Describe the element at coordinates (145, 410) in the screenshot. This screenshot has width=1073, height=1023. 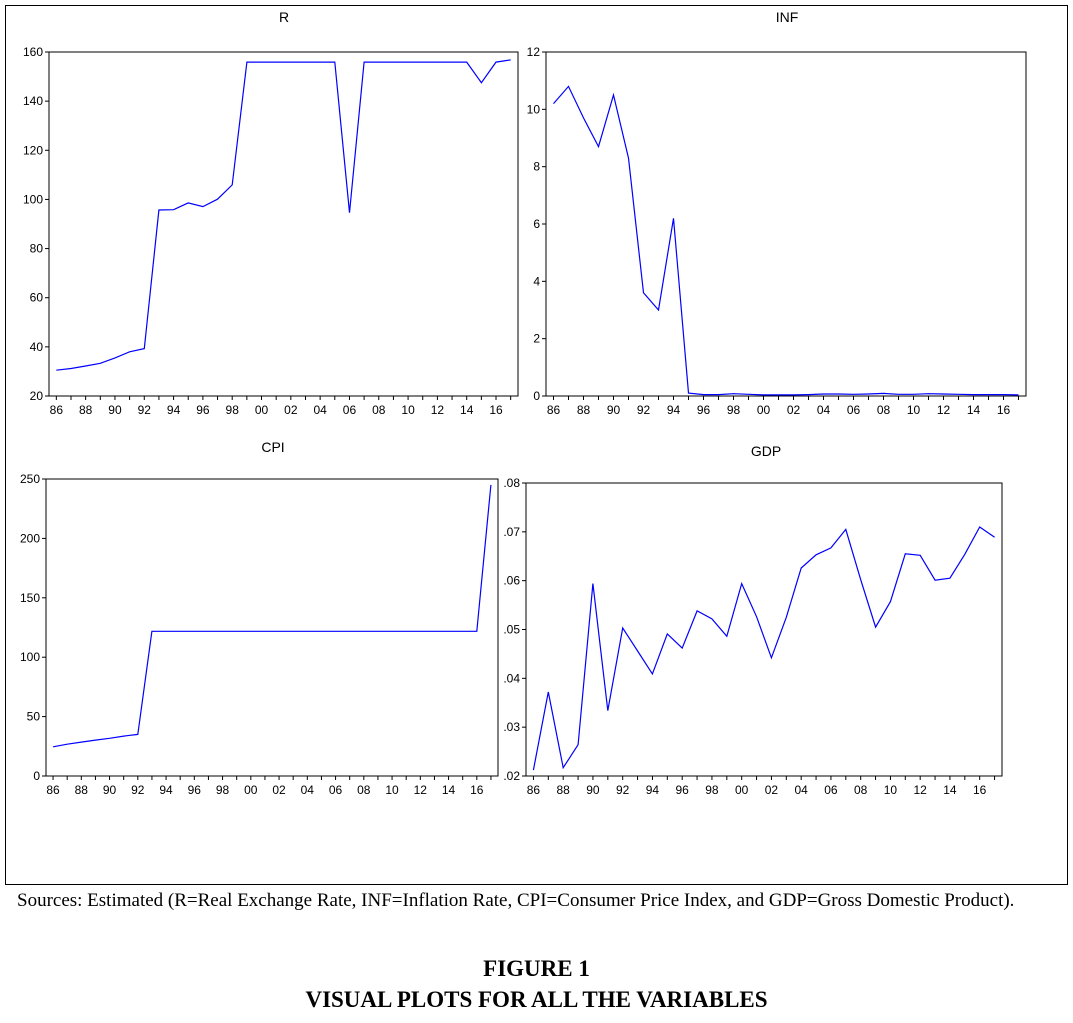
I see `r-x-tick-label: 92` at that location.